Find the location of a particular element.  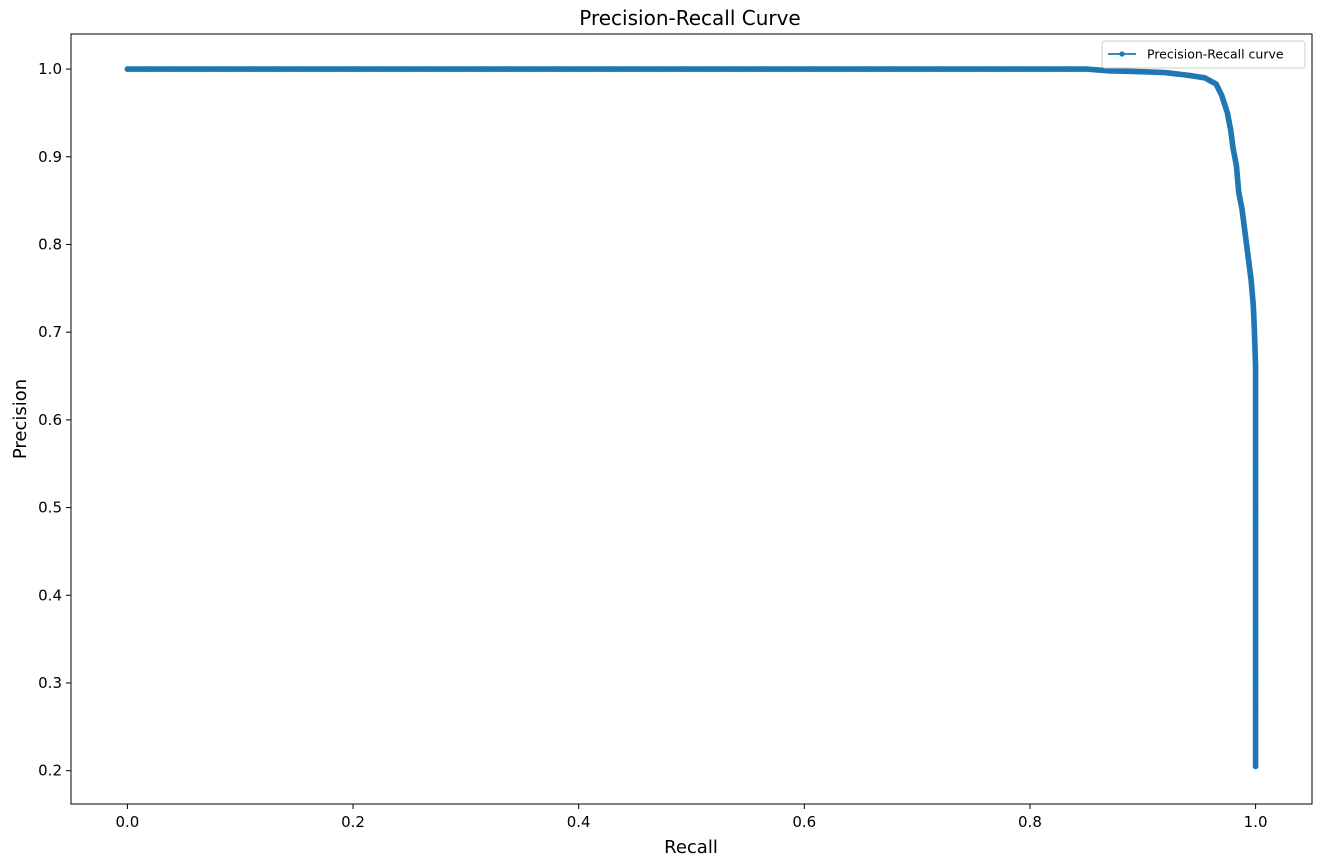

y-axis: 0.2 0.3 0.4 0.5 0.6 0.7 0.8 0.9 1.0 is located at coordinates (54, 420).